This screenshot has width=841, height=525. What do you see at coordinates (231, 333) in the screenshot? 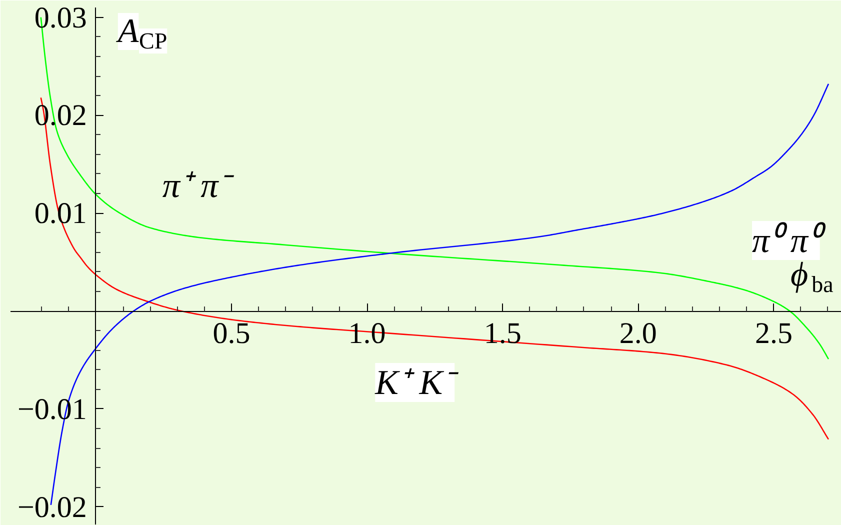
I see `x-tick-label: 0.5` at bounding box center [231, 333].